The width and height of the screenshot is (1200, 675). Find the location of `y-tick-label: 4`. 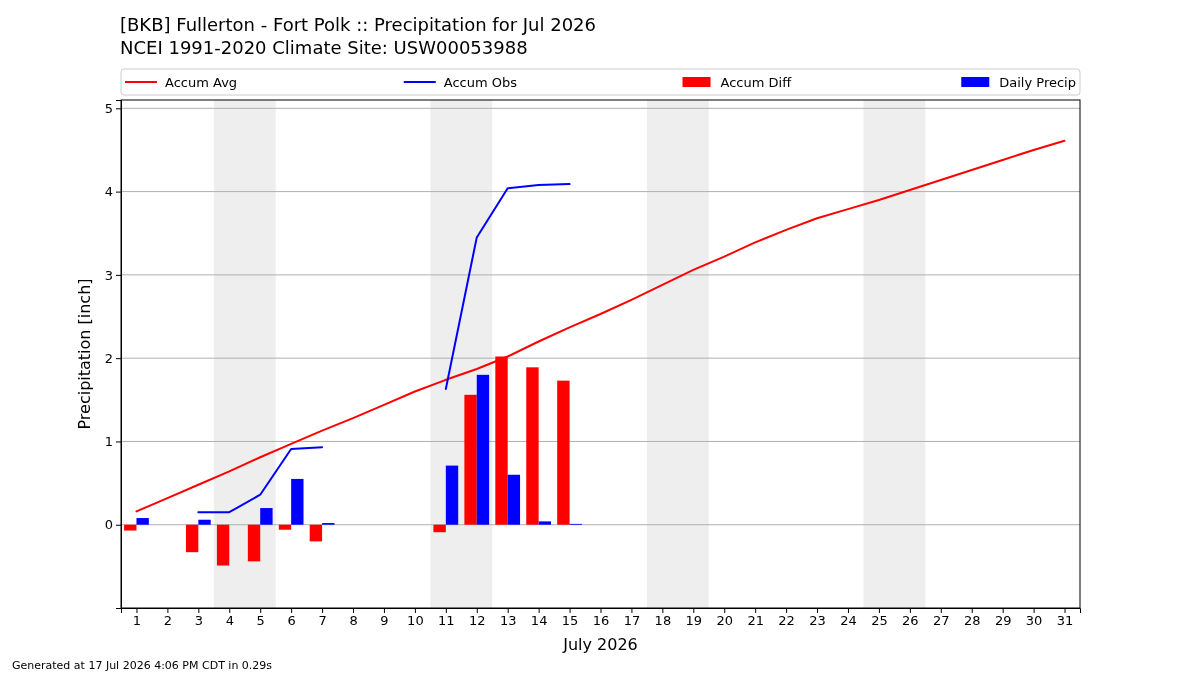

y-tick-label: 4 is located at coordinates (108, 192).